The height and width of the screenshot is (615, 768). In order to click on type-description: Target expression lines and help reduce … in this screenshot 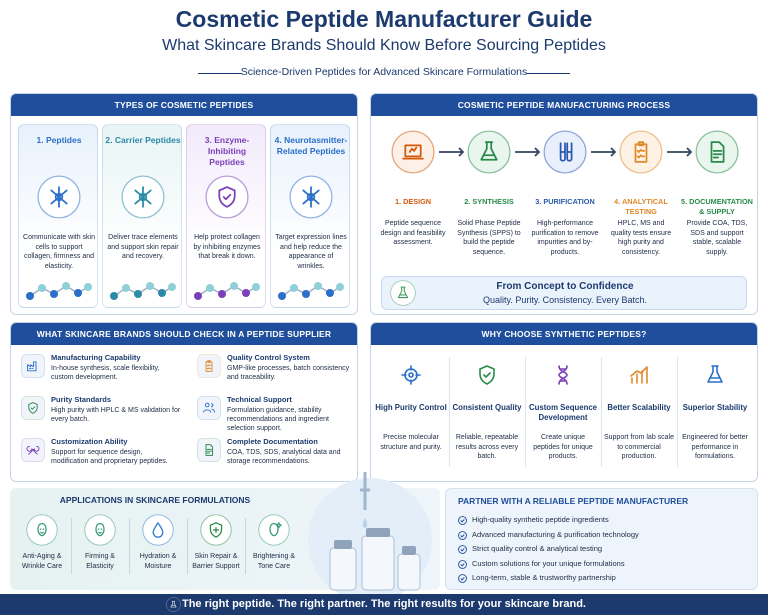, I will do `click(311, 252)`.